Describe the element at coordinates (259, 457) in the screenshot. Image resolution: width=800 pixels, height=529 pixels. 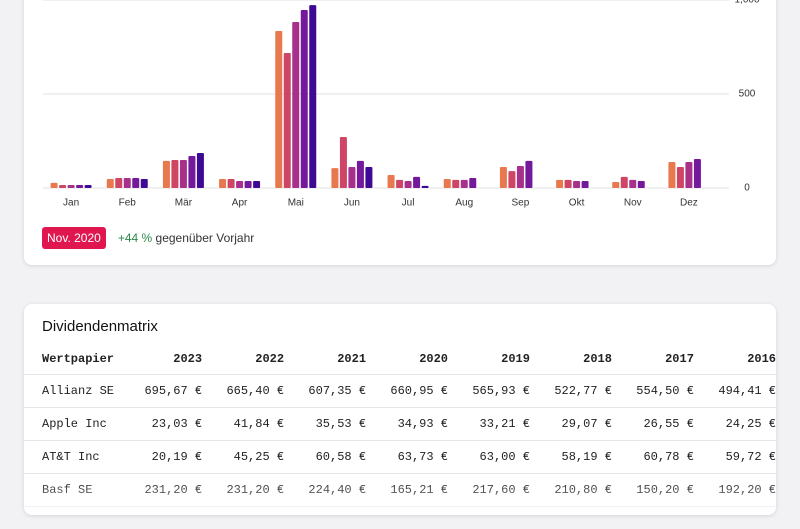
I see `dividend-cell: 45,25 €` at that location.